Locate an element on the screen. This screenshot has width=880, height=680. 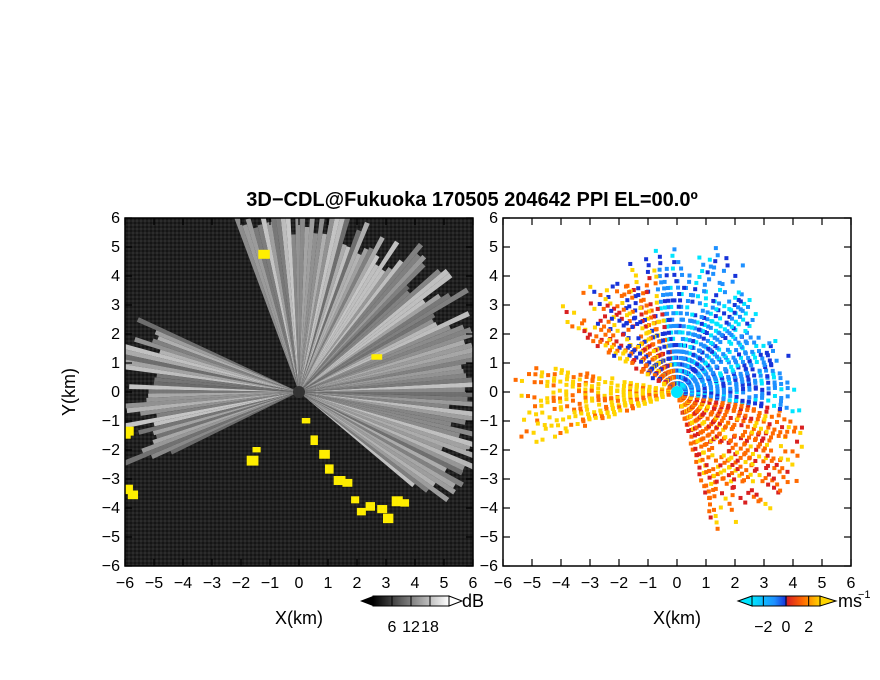
y-tick-label: 1 is located at coordinates (115, 363).